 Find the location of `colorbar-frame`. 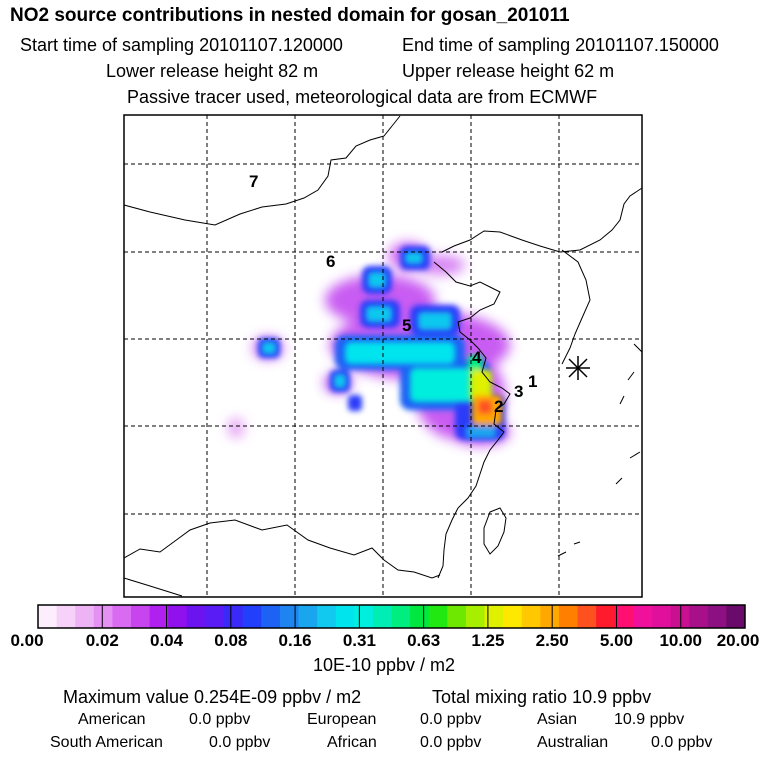

colorbar-frame is located at coordinates (391, 616).